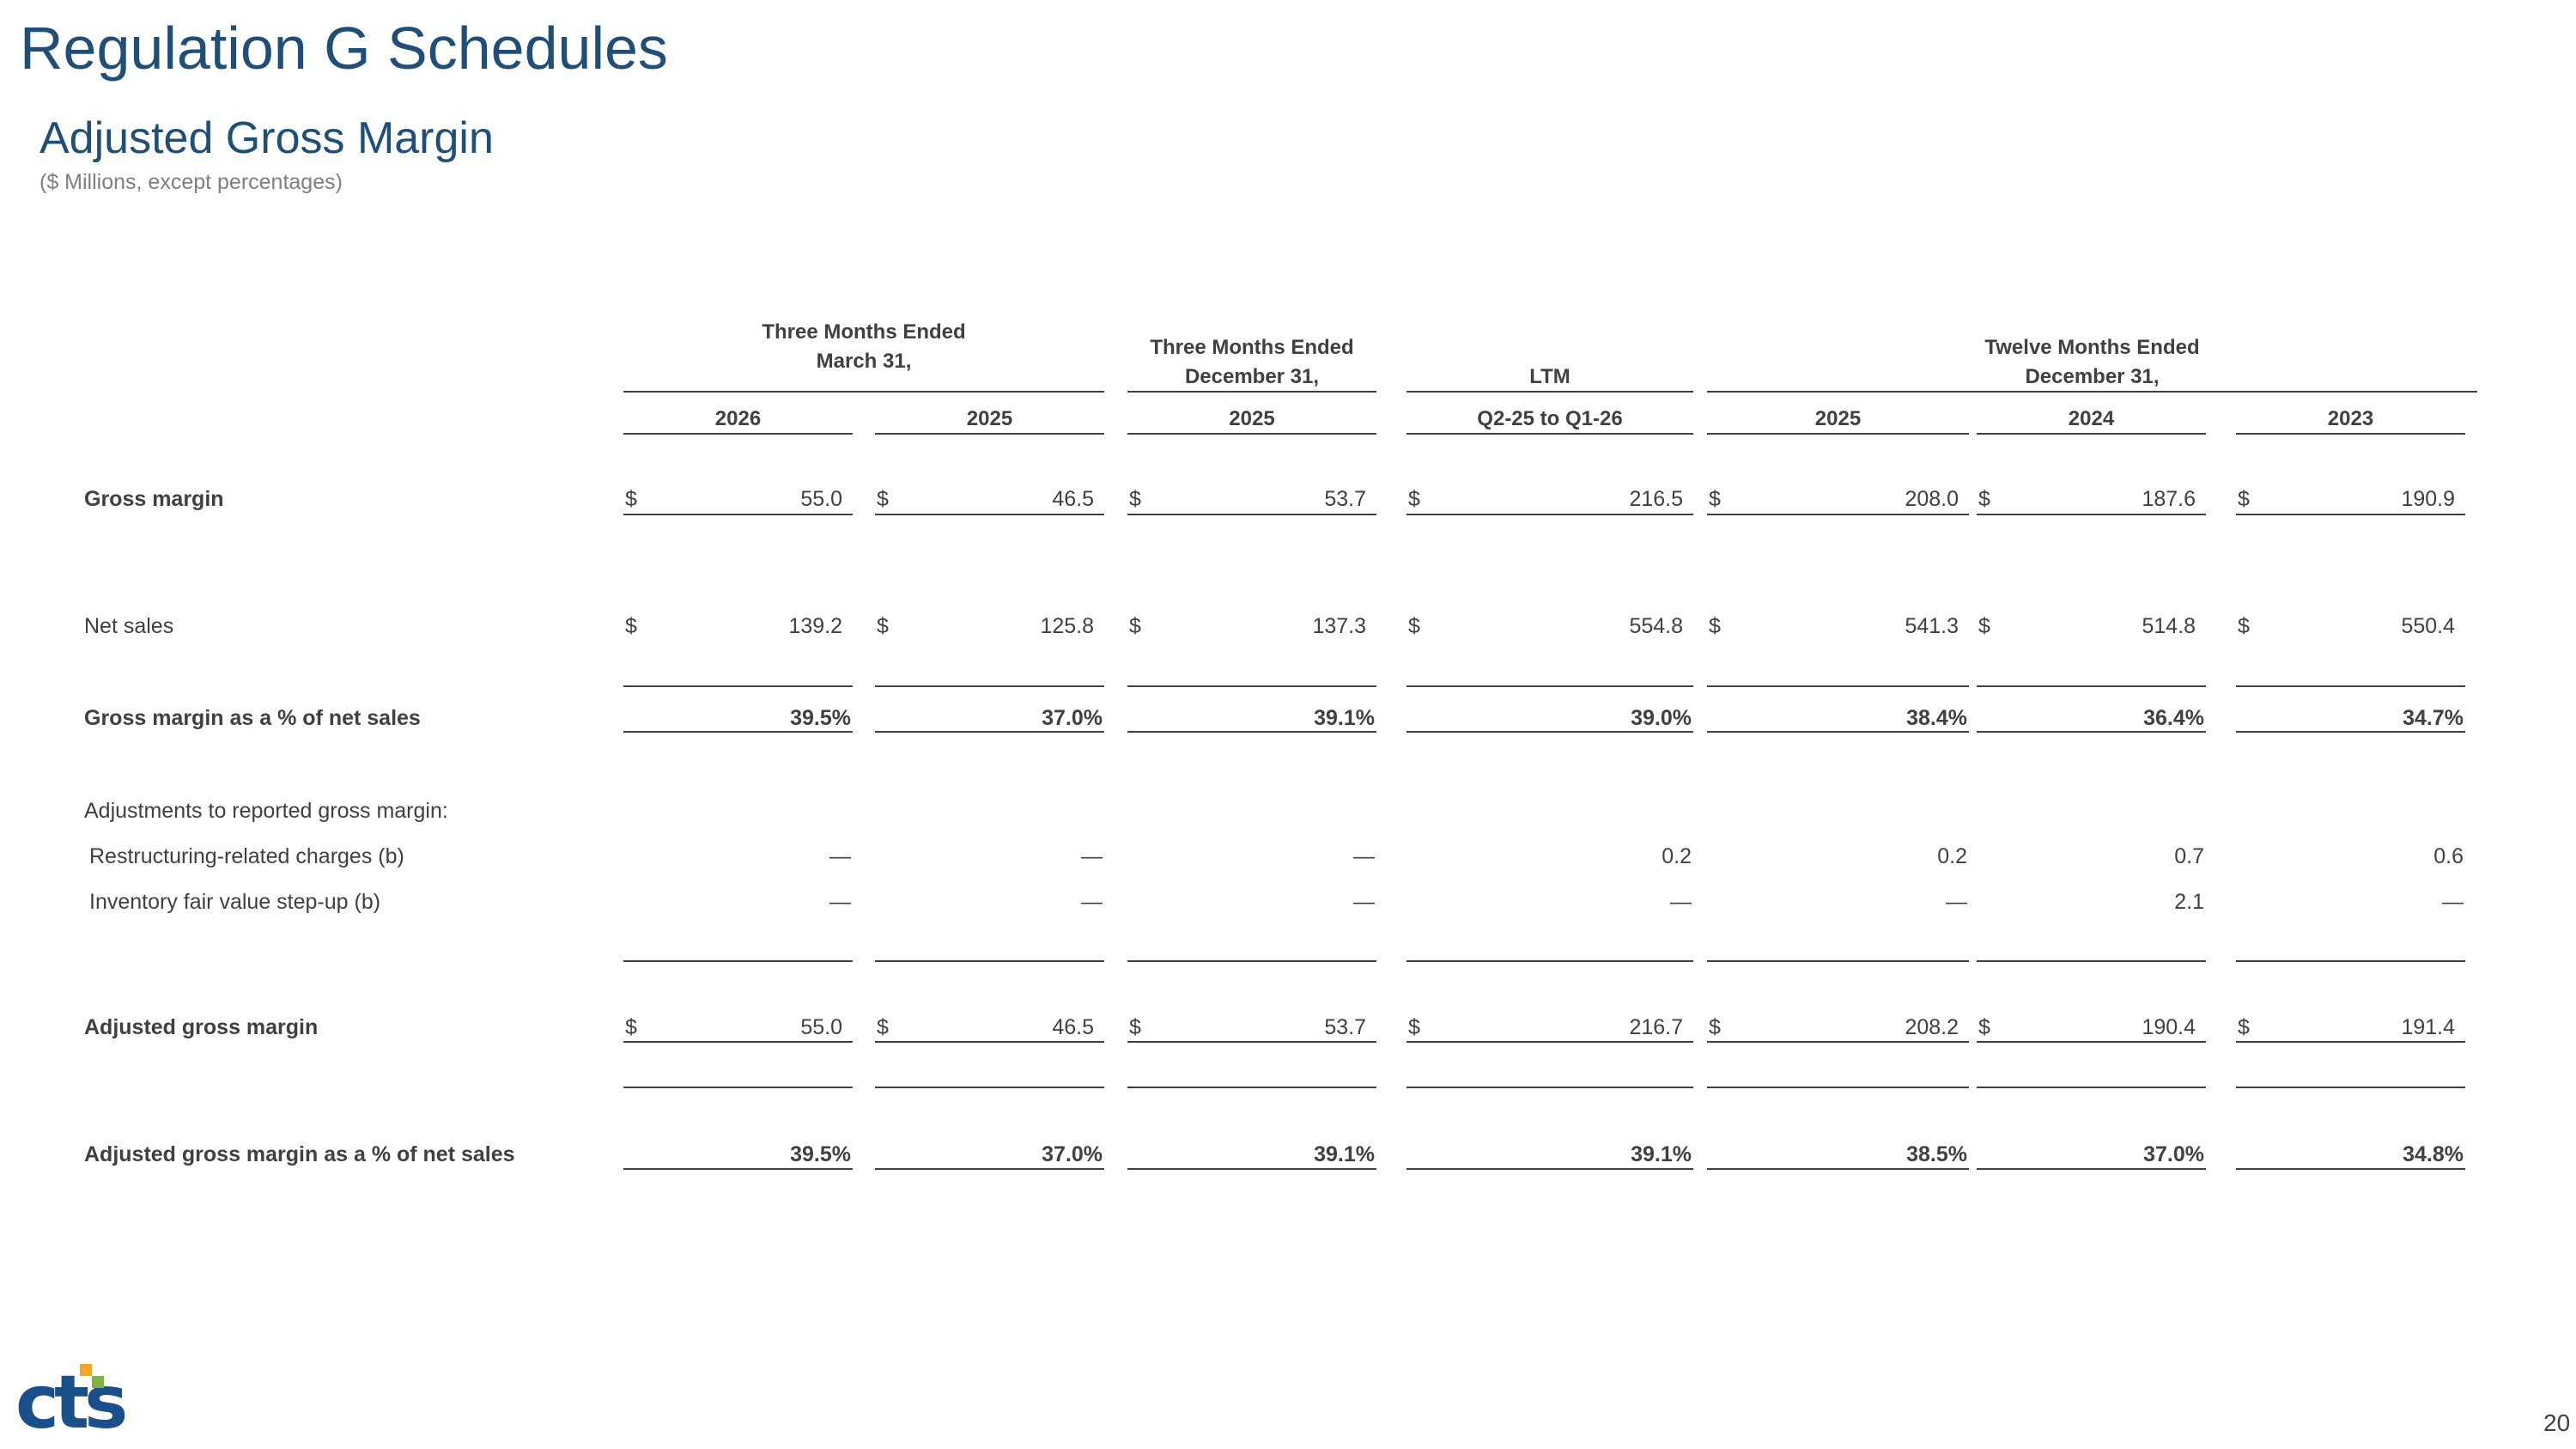 The image size is (2576, 1449). I want to click on table-cell: $53.7, so click(1251, 1027).